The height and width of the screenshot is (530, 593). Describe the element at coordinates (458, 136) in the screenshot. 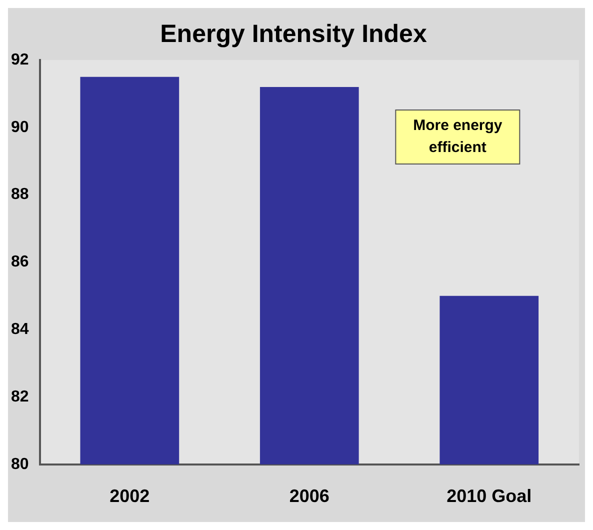

I see `annotation: More energy efficient` at that location.